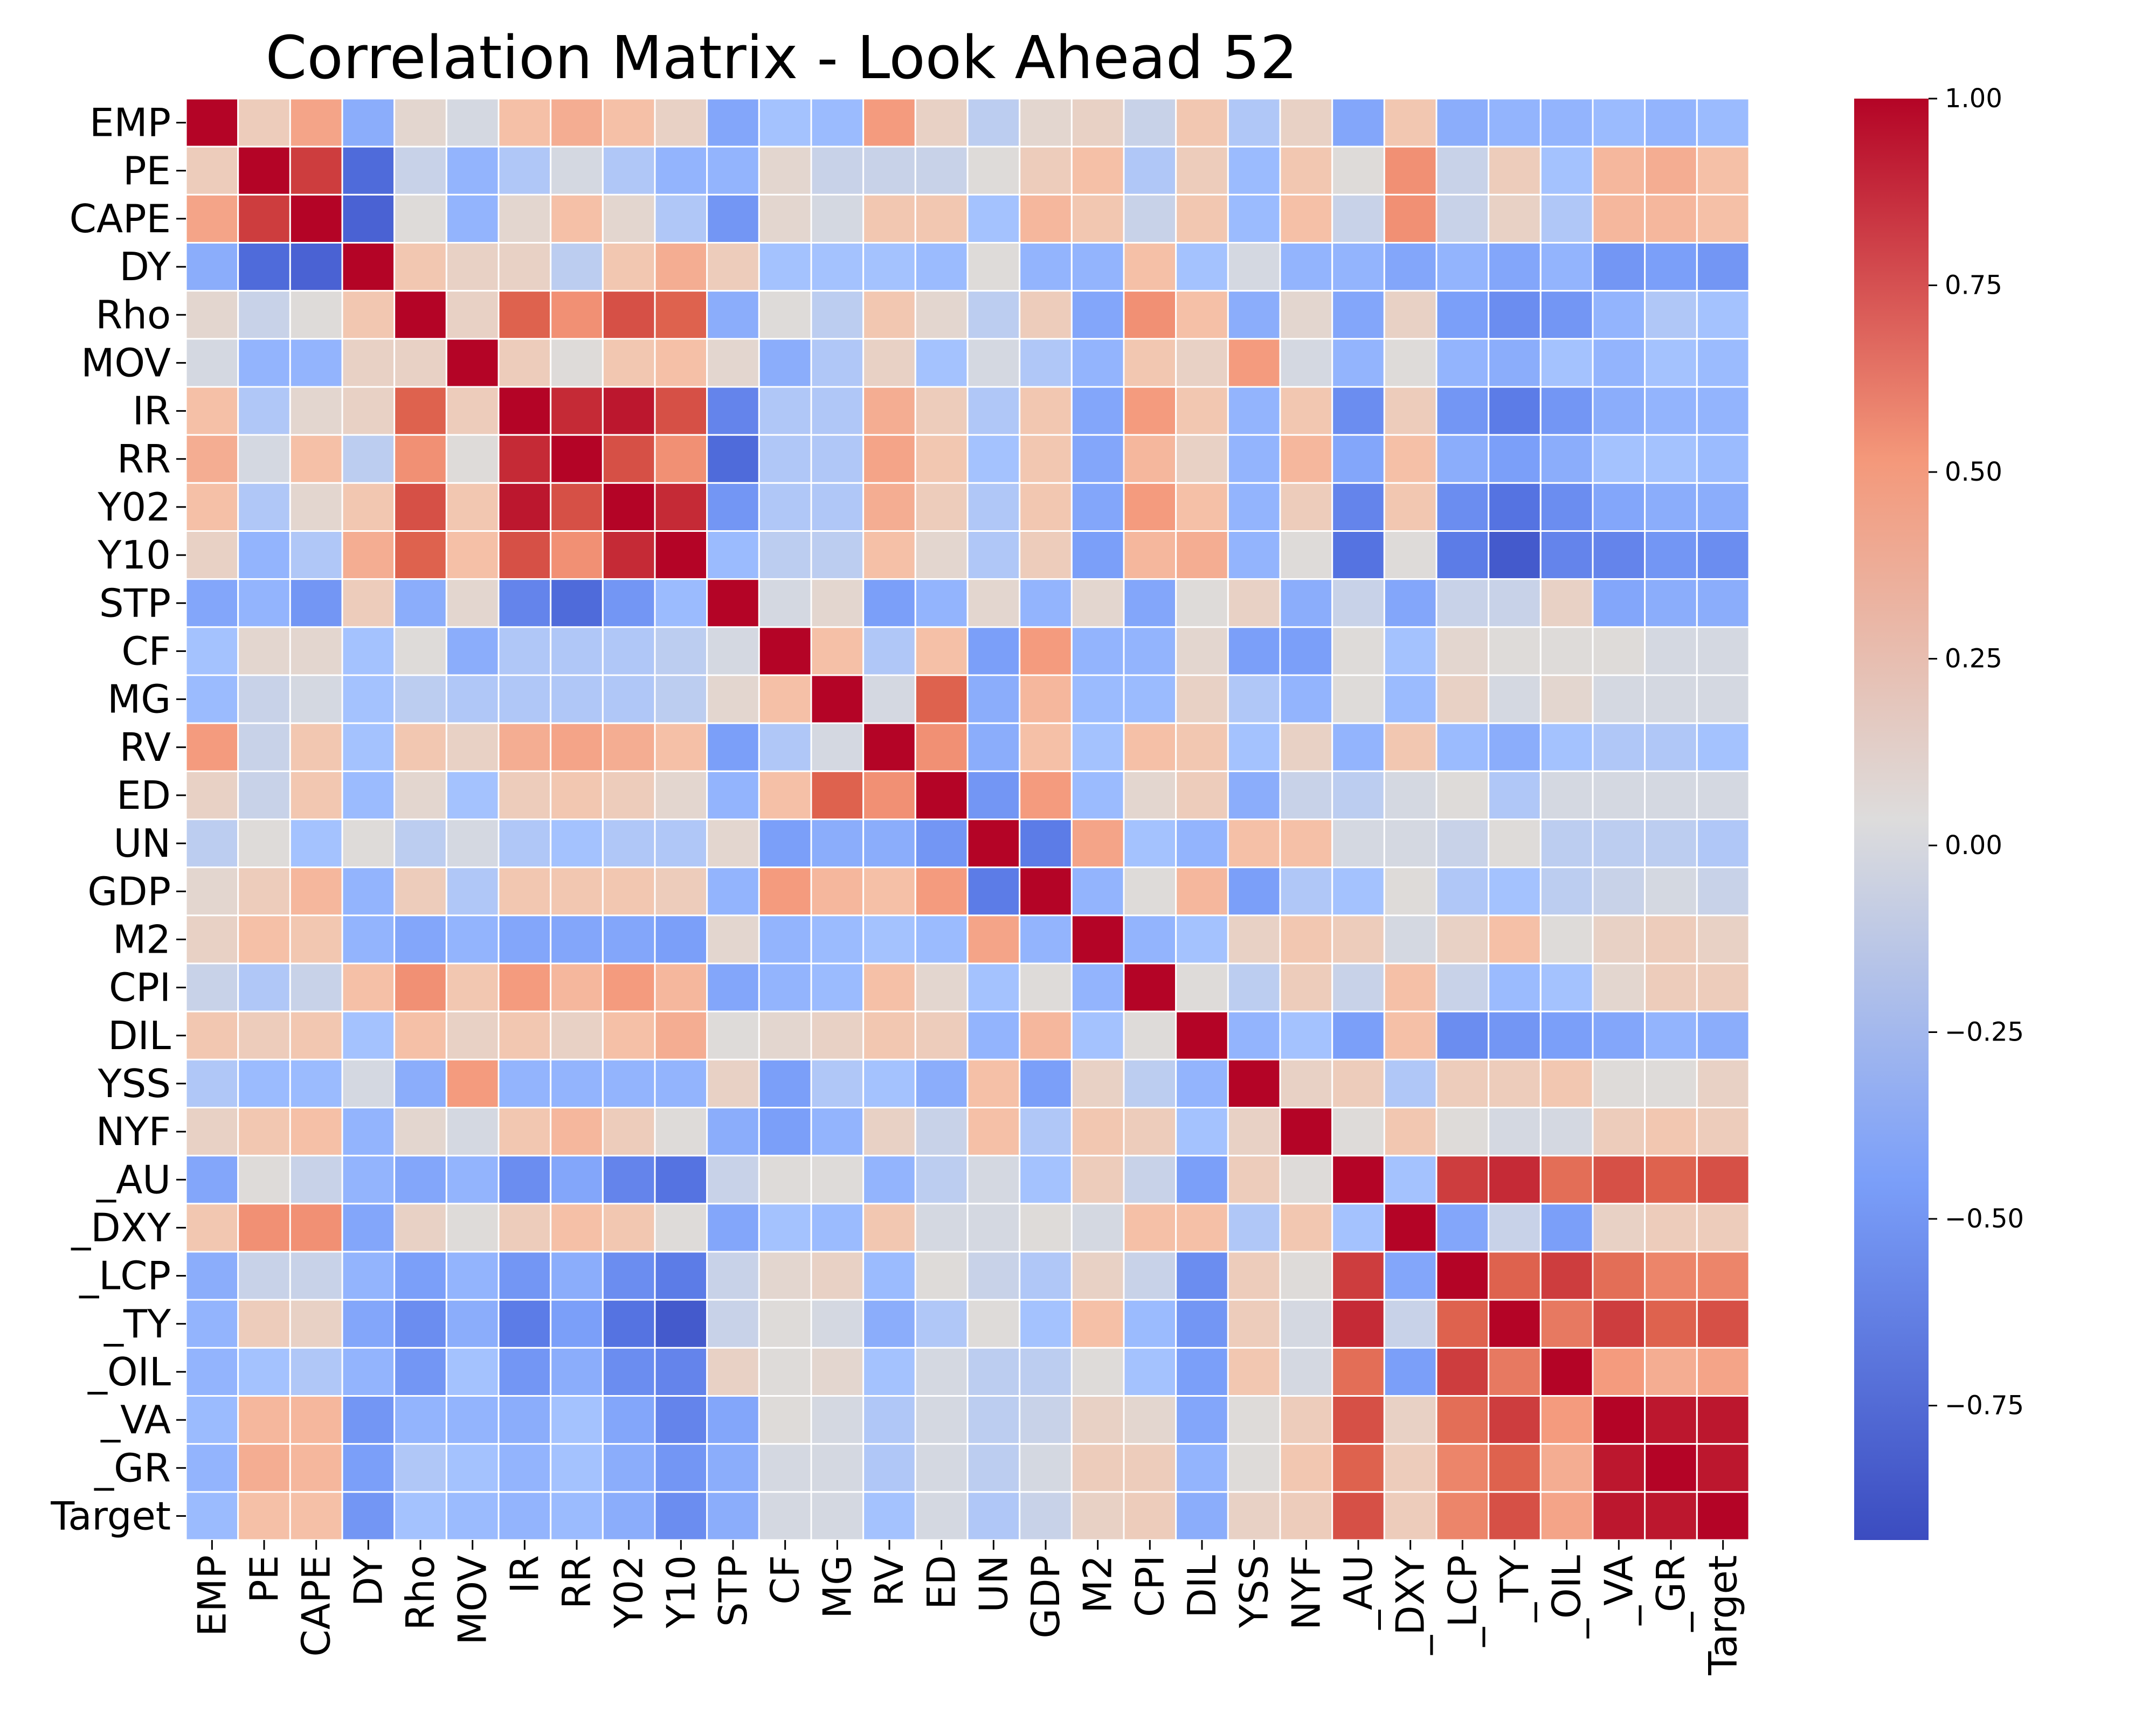 The image size is (2156, 1727). Describe the element at coordinates (1671, 1593) in the screenshot. I see `x-tick-label: _GR` at that location.